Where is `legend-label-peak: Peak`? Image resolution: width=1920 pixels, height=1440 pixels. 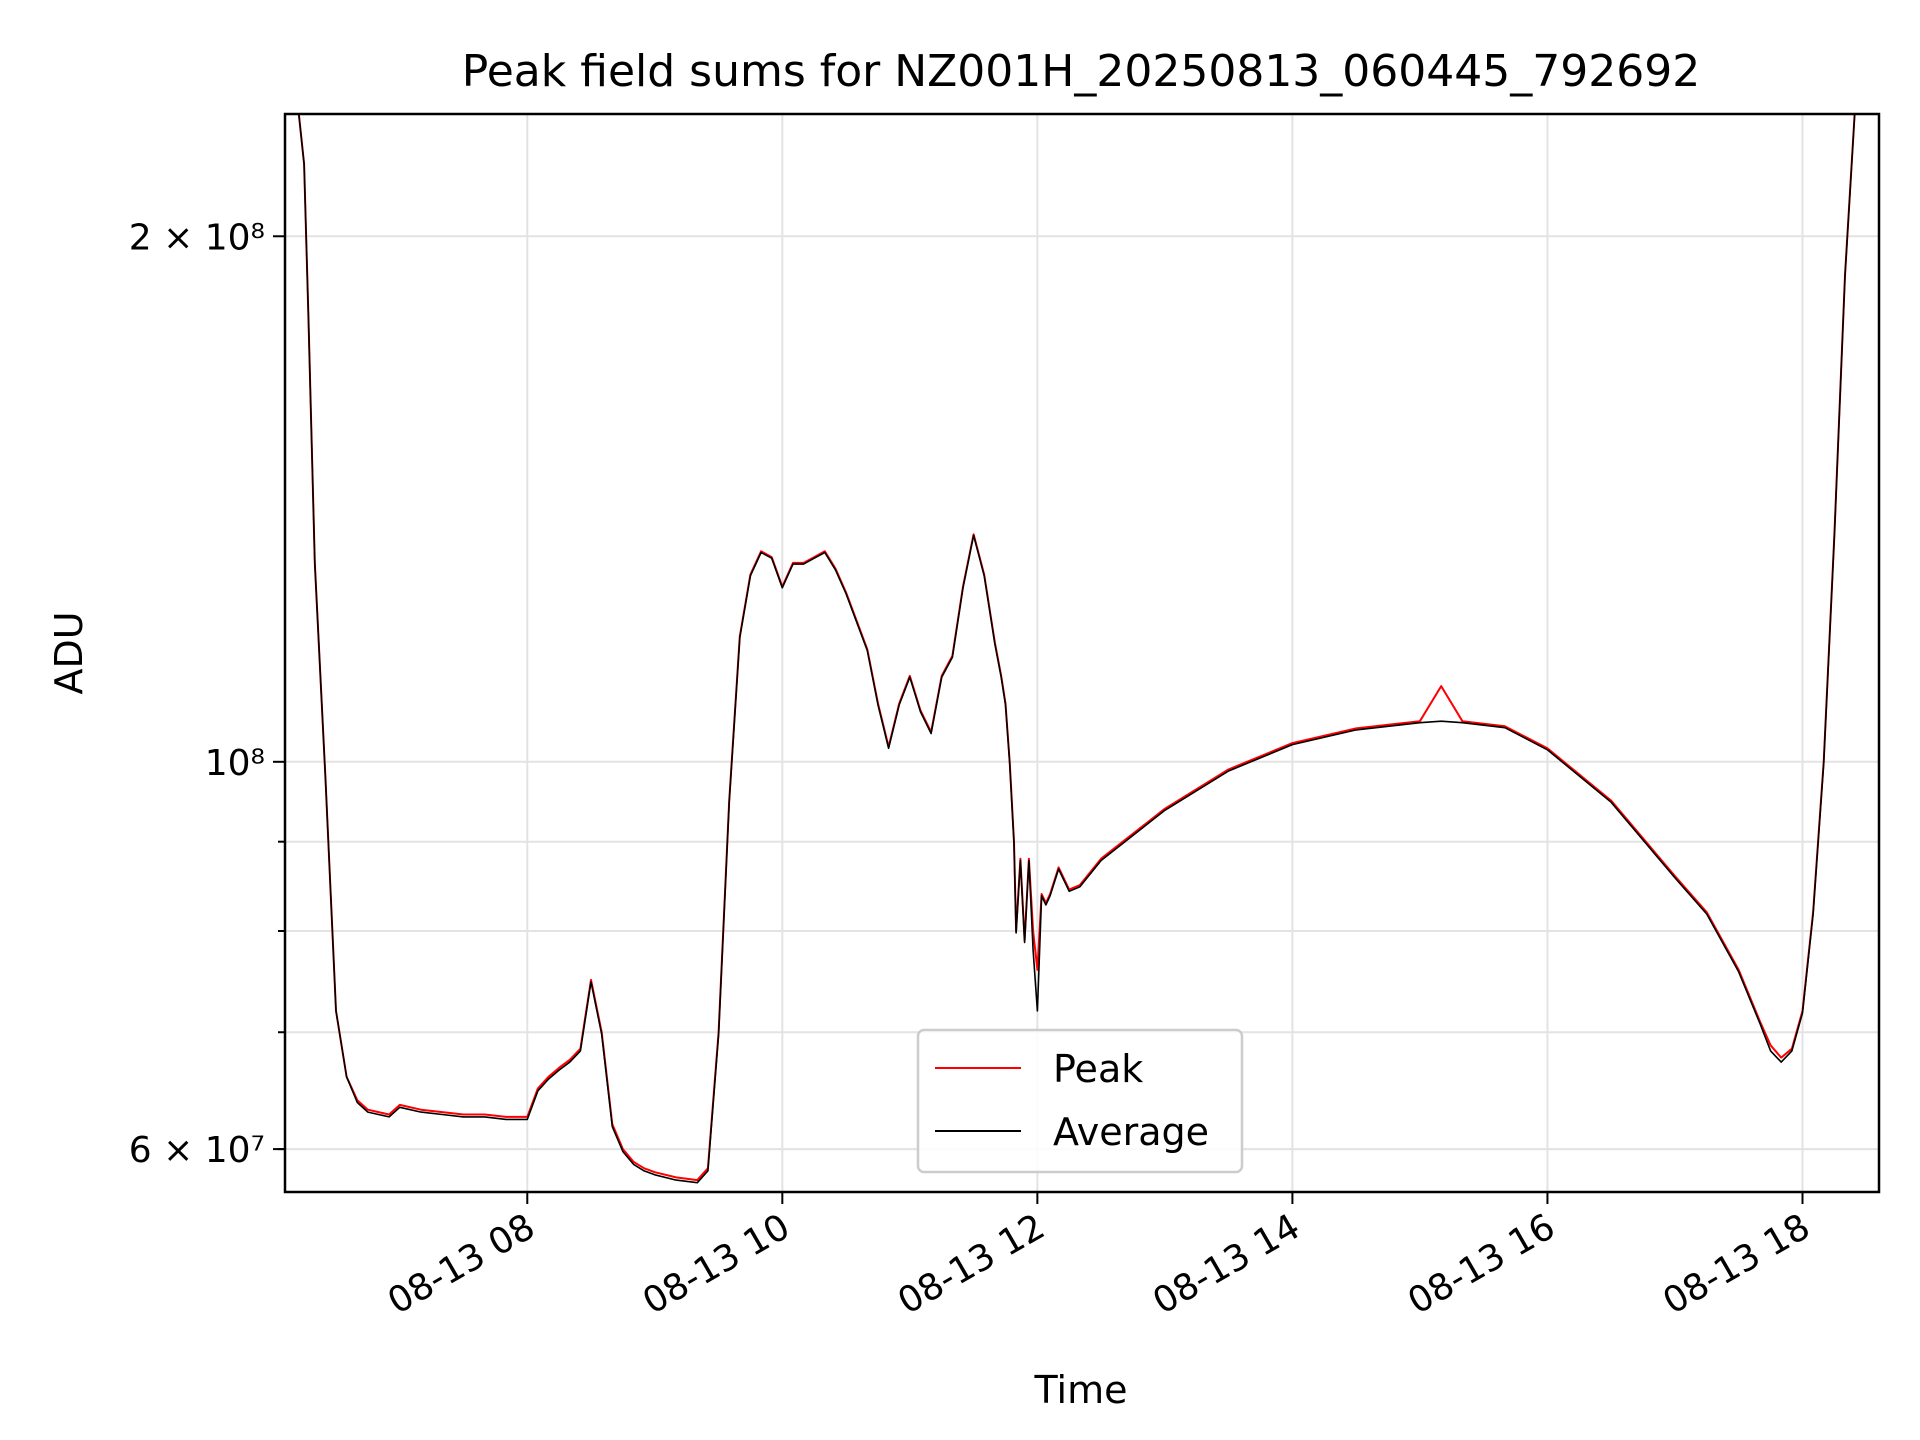 legend-label-peak: Peak is located at coordinates (1098, 1069).